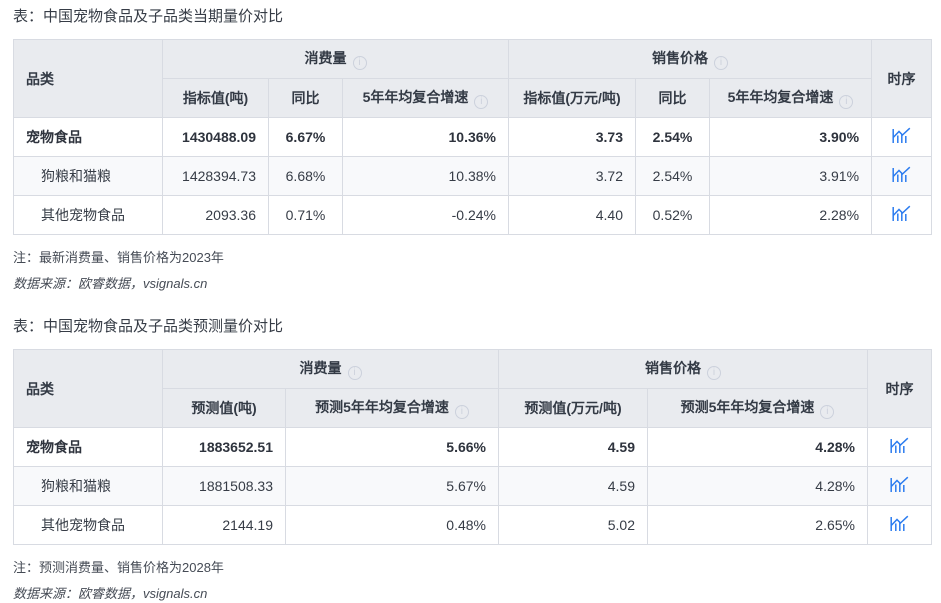  I want to click on cagr-cell: 10.38%, so click(425, 176).